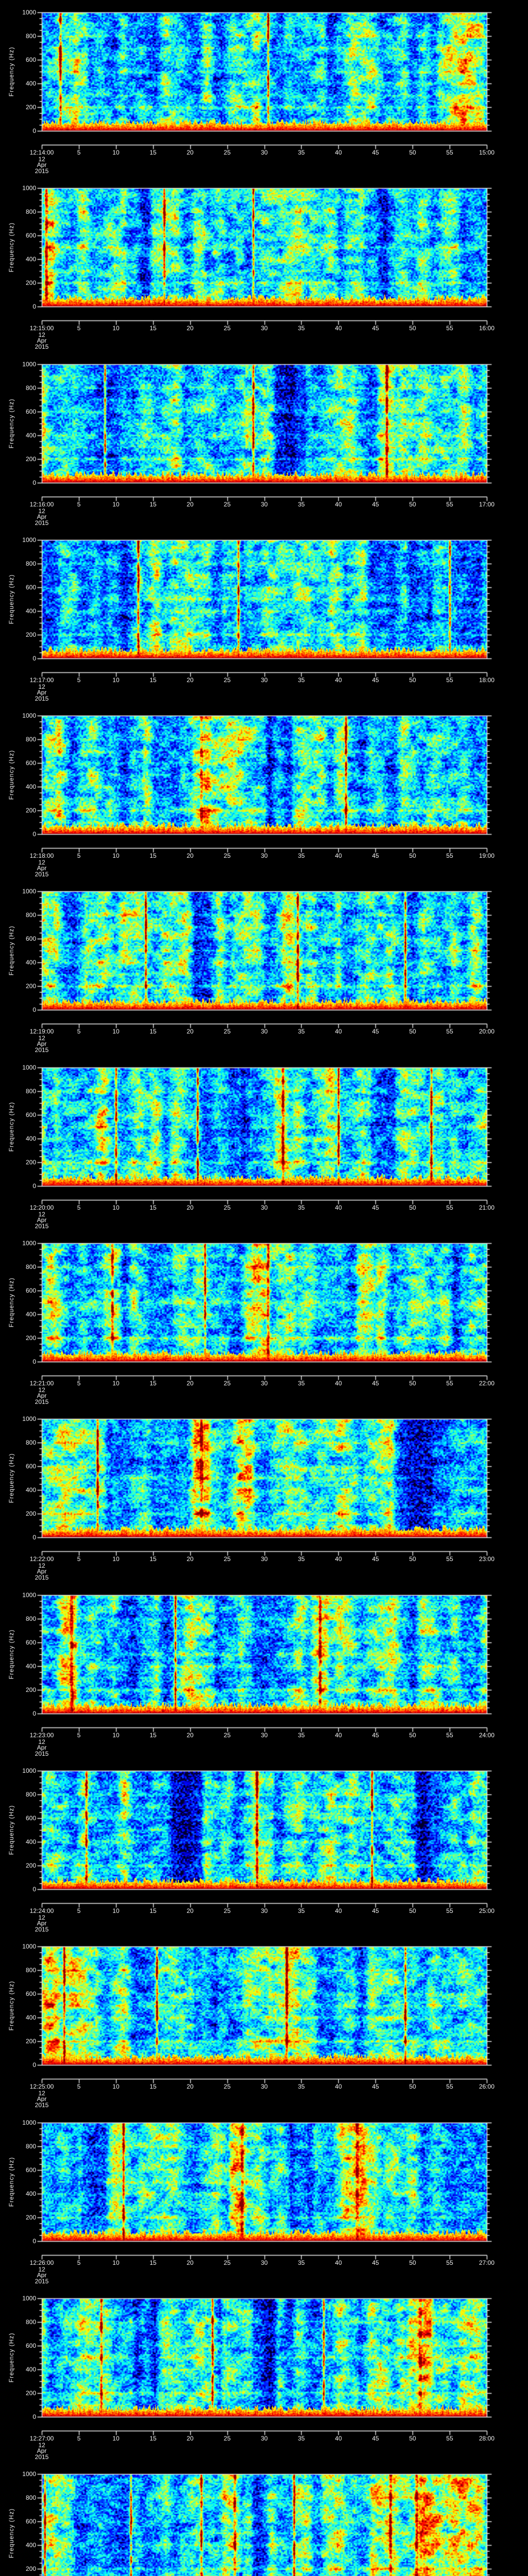  What do you see at coordinates (486, 2262) in the screenshot?
I see `end-time-label: 27:00` at bounding box center [486, 2262].